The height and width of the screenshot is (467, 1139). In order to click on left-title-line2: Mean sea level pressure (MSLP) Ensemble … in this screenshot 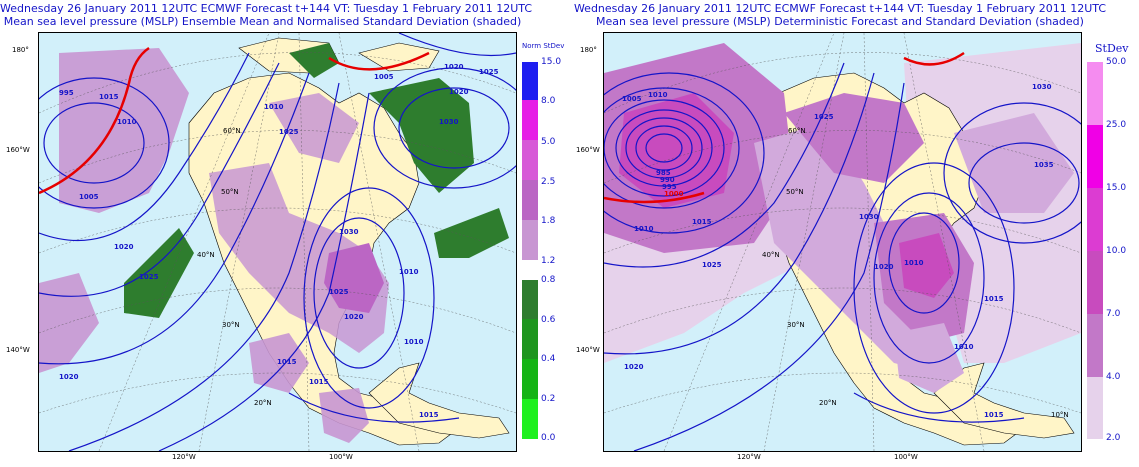, I will do `click(262, 21)`.